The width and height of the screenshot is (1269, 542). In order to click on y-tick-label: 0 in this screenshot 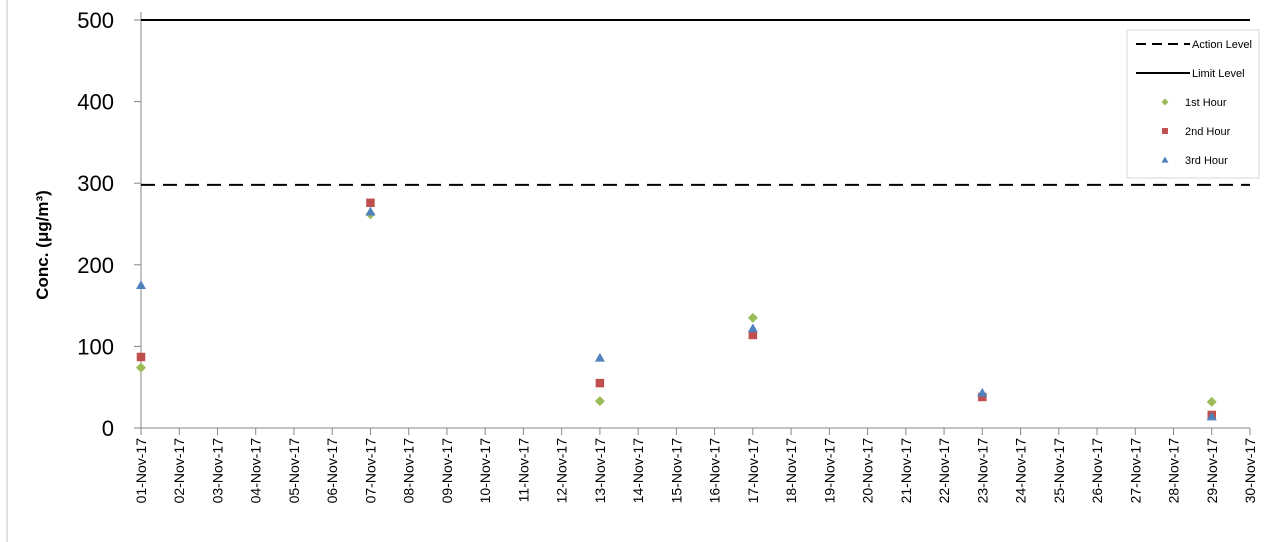, I will do `click(108, 428)`.